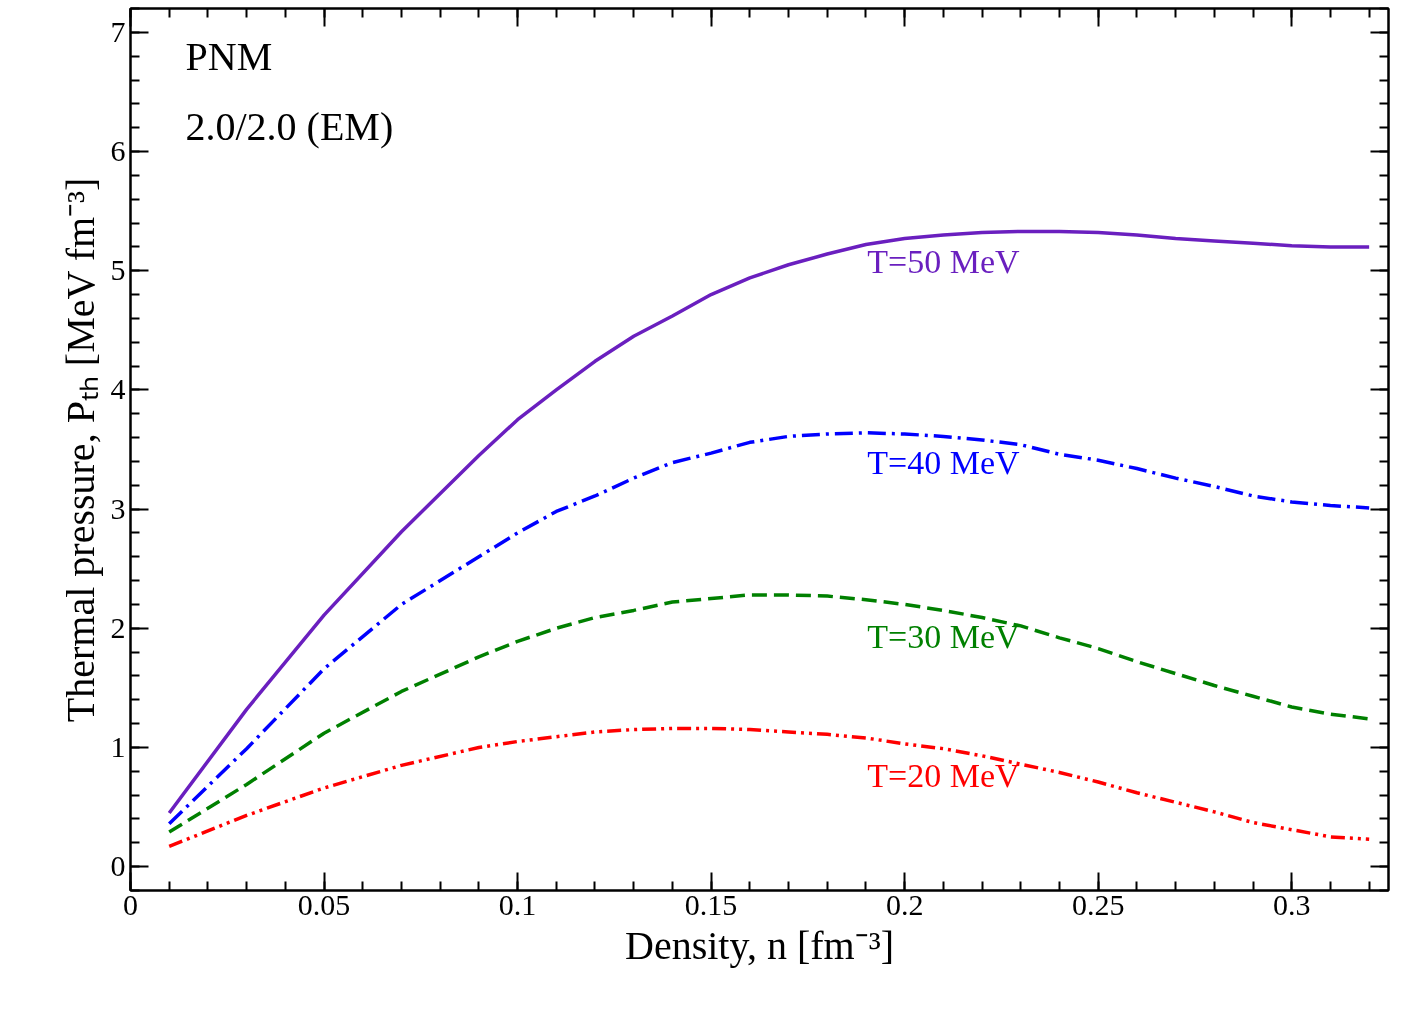 This screenshot has width=1409, height=1025. I want to click on y-tick-label: 5, so click(118, 270).